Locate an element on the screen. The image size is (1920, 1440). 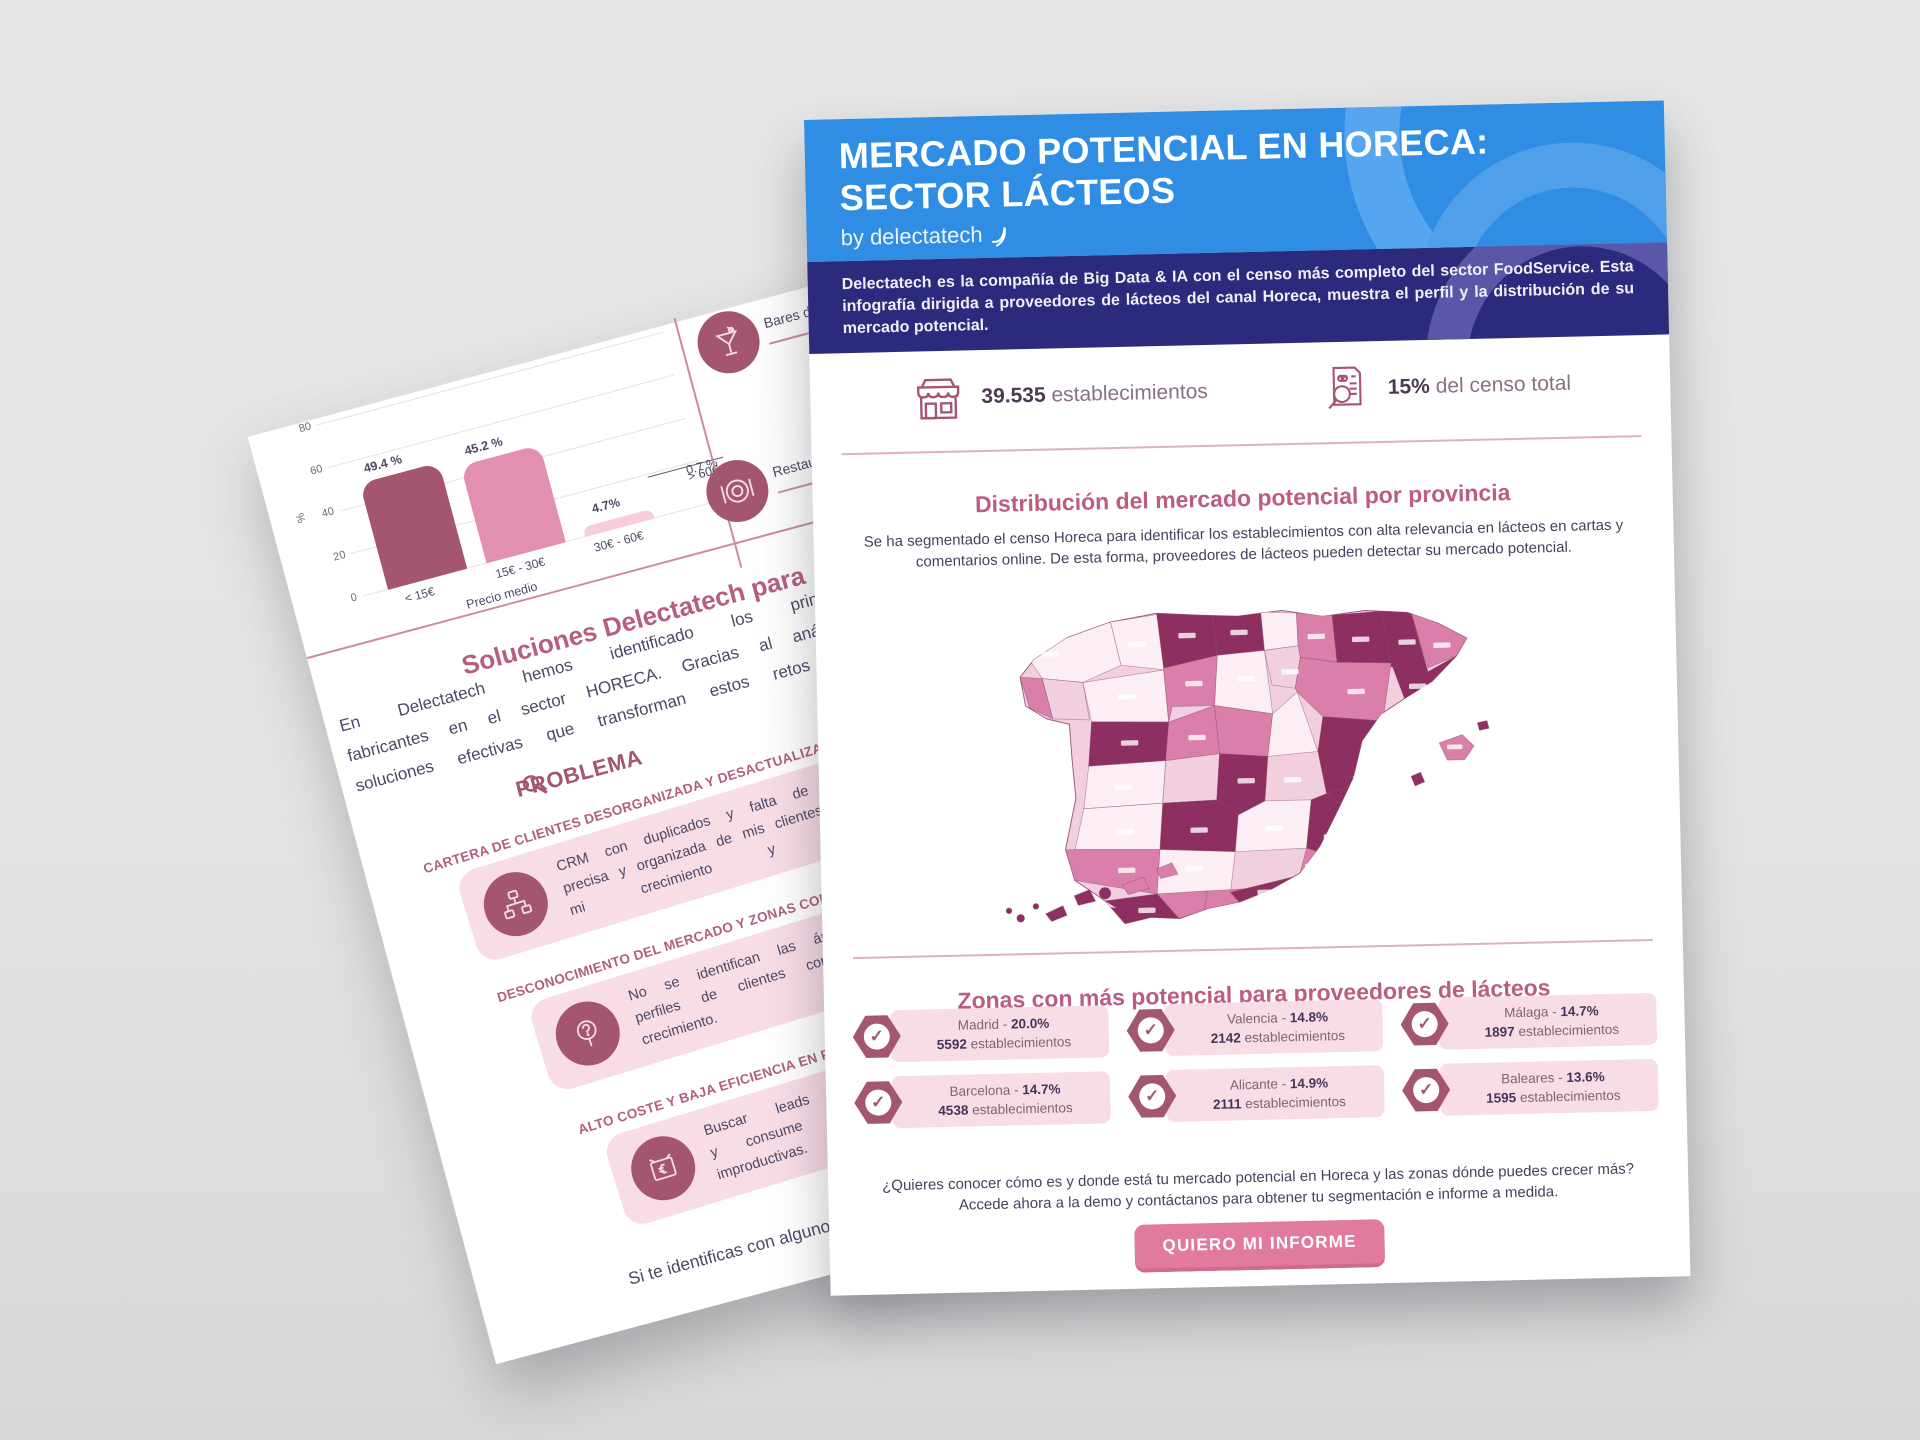
zone-name: Barcelona - is located at coordinates (986, 1090).